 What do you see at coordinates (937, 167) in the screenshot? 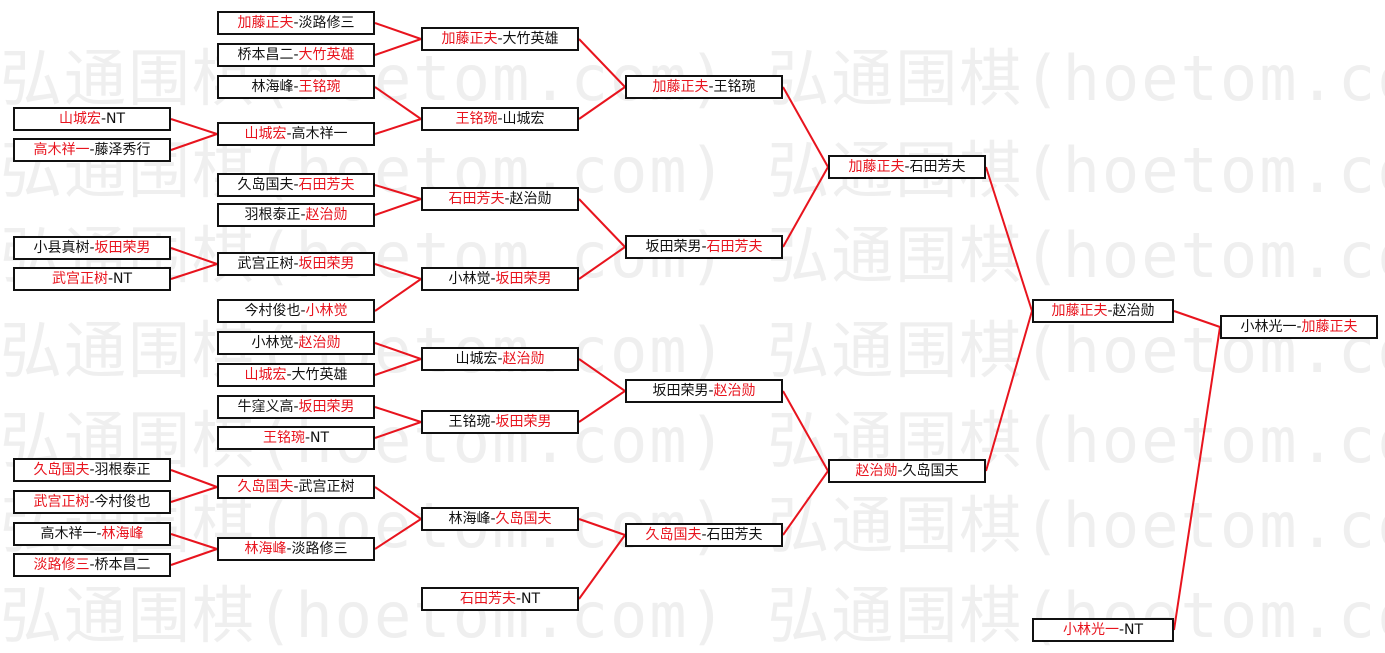
I see `player-right: 石田芳夫` at bounding box center [937, 167].